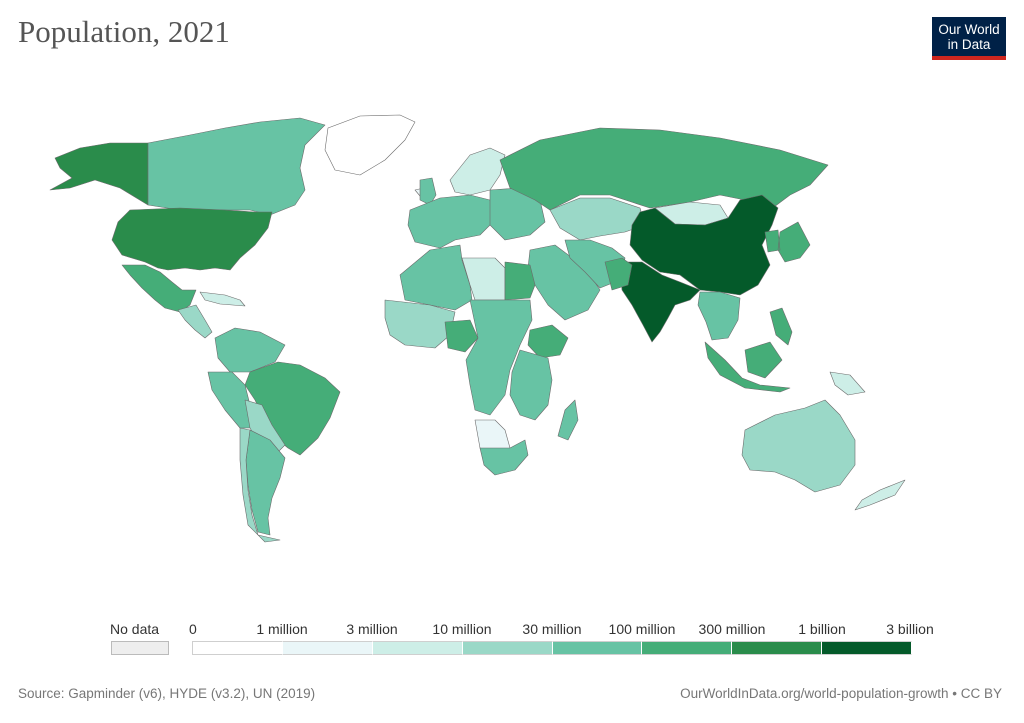  I want to click on region-canada, so click(236, 166).